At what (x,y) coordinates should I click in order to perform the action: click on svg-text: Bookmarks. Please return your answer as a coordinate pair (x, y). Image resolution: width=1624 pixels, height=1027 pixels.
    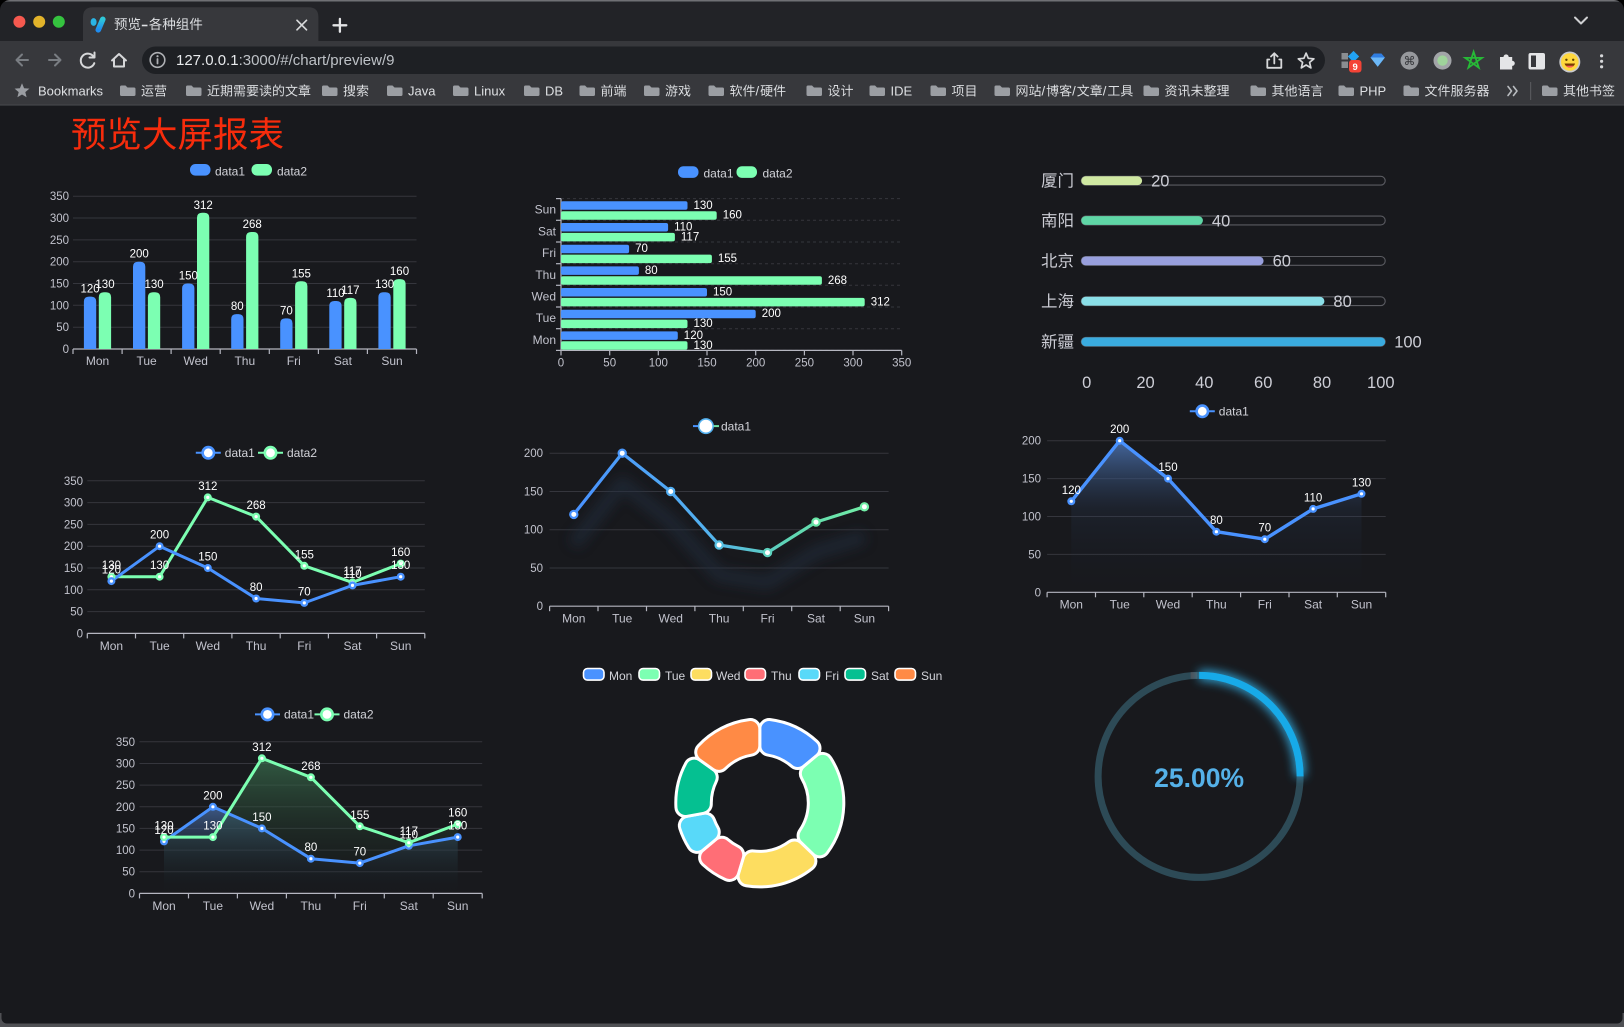
    Looking at the image, I should click on (71, 91).